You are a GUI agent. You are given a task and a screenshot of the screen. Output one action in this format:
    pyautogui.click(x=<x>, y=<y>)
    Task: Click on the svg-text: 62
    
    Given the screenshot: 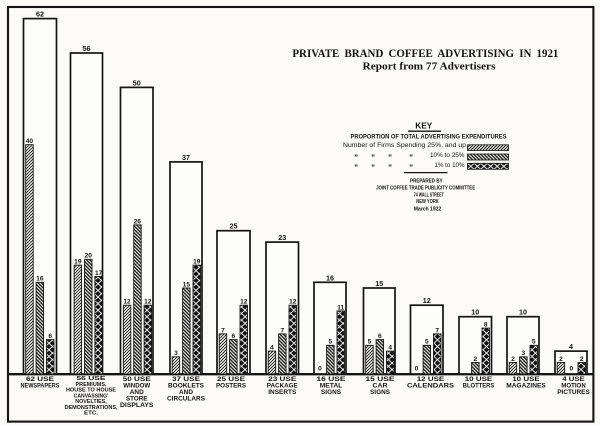 What is the action you would take?
    pyautogui.click(x=40, y=14)
    